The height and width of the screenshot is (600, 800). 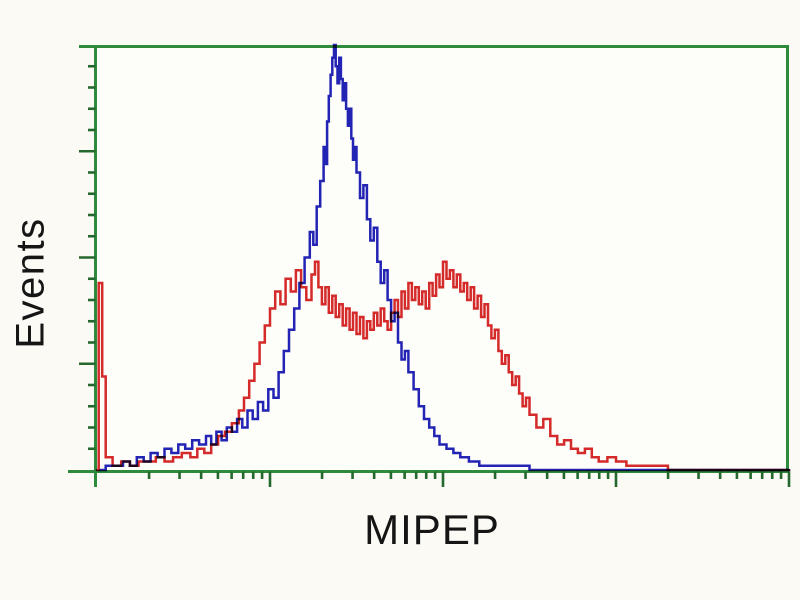 I want to click on y-axis-label: Events, so click(x=30, y=283).